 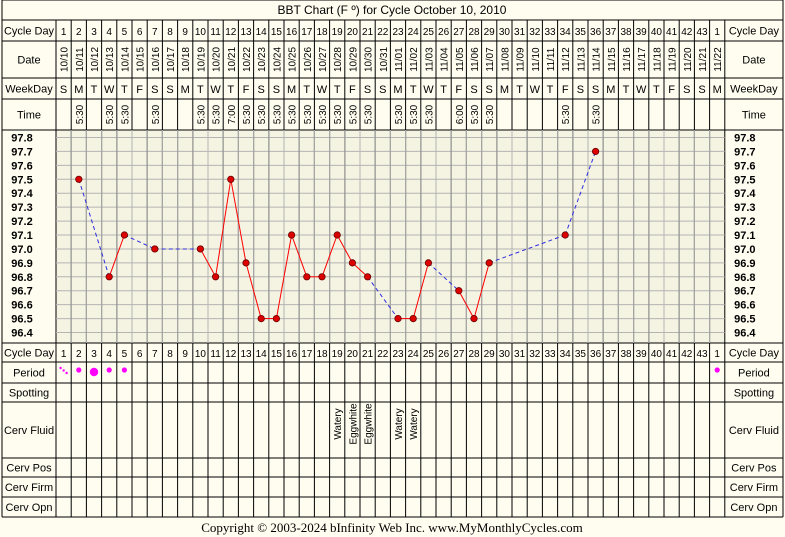 I want to click on cycle-day-cell-bottom: 23, so click(x=398, y=354).